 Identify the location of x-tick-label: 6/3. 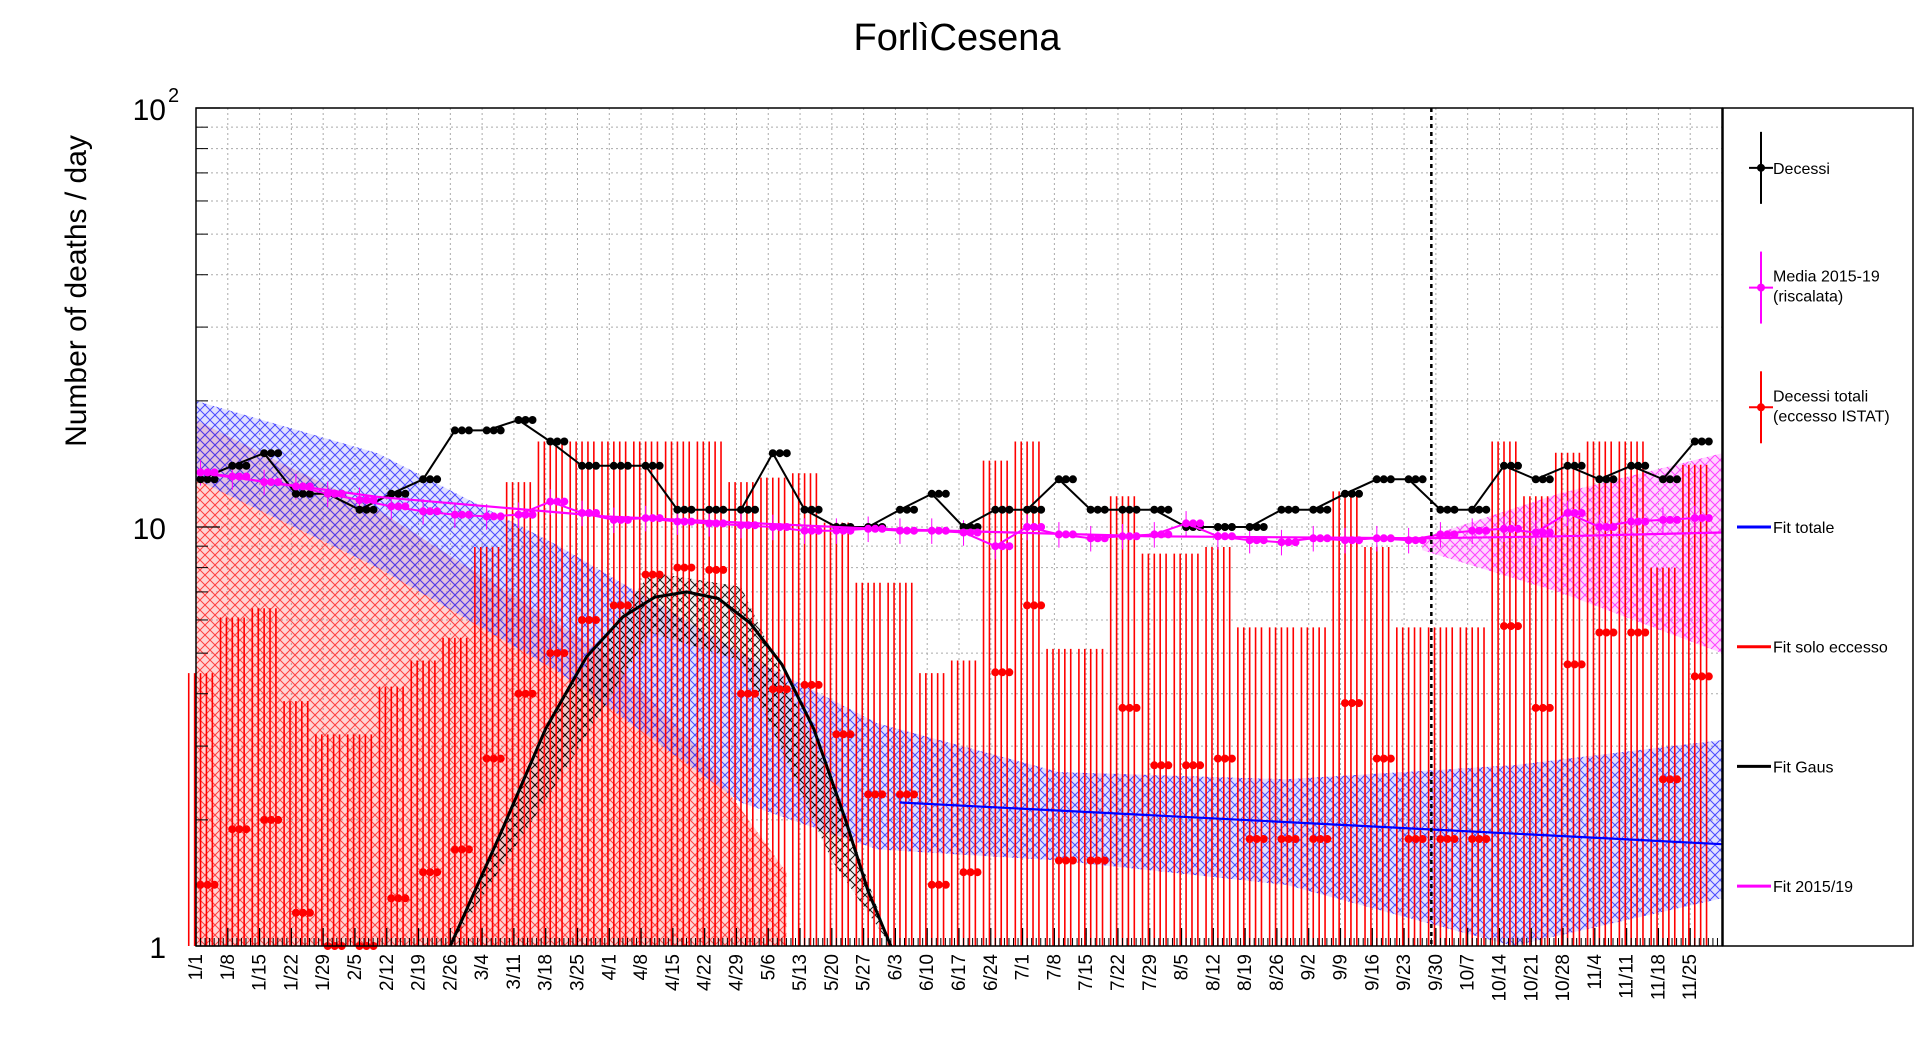
(895, 967).